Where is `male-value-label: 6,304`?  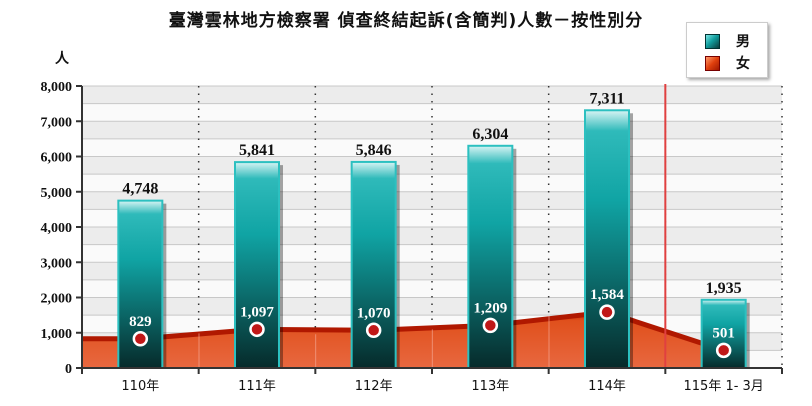
male-value-label: 6,304 is located at coordinates (490, 134).